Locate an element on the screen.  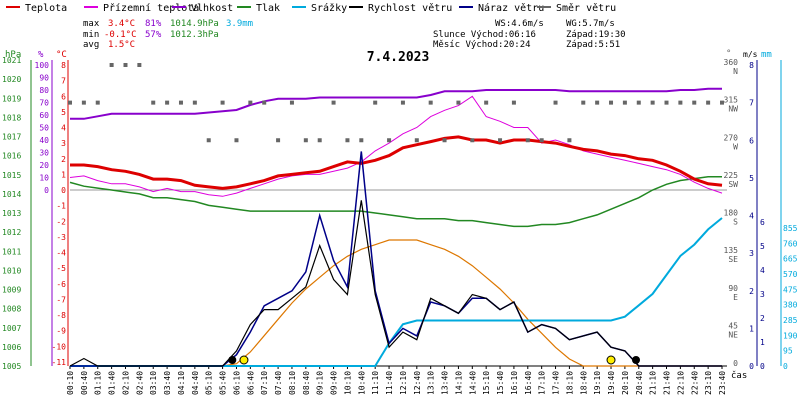
tick-dir-8: 0 is located at coordinates (735, 363).